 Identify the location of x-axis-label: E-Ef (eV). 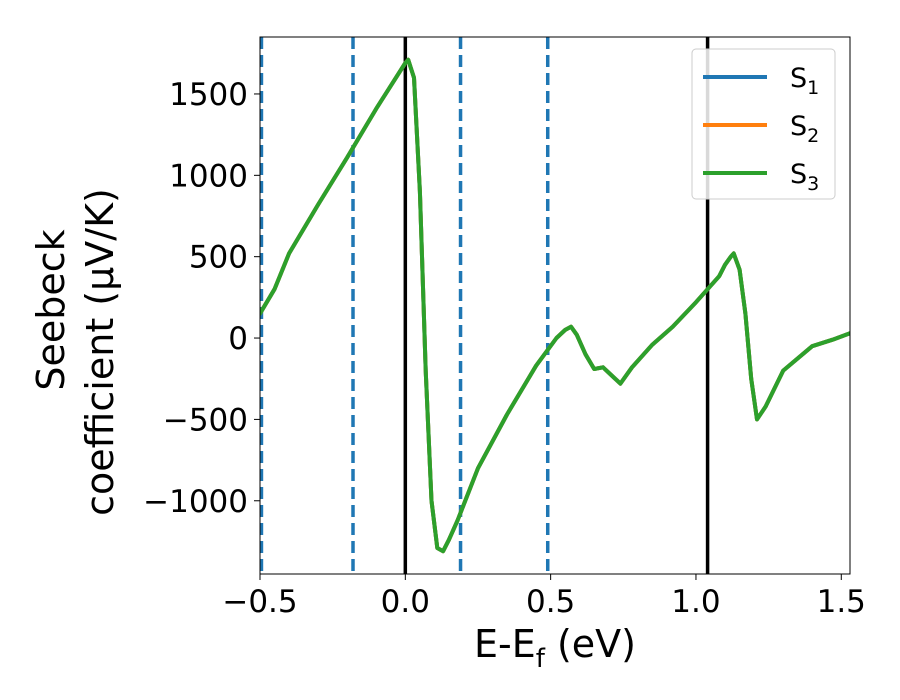
(555, 648).